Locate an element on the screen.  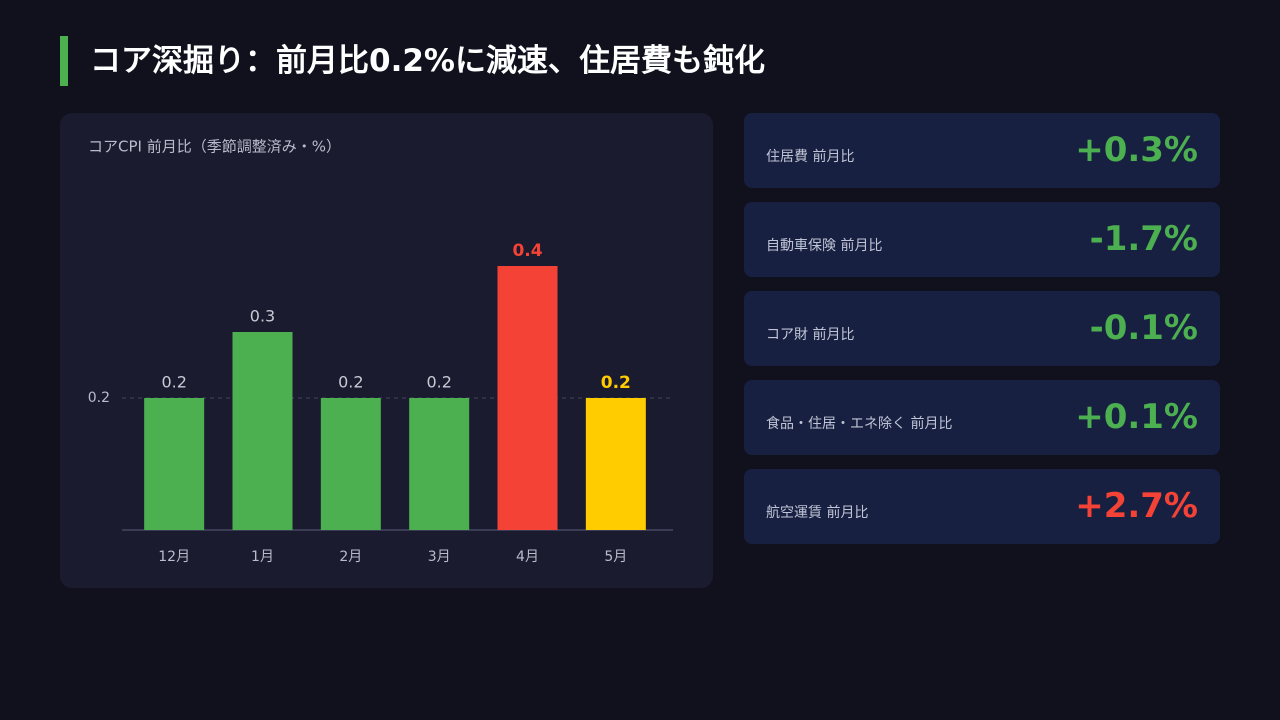
card-label: 食品・住居・エネ除く 前月比 is located at coordinates (859, 424).